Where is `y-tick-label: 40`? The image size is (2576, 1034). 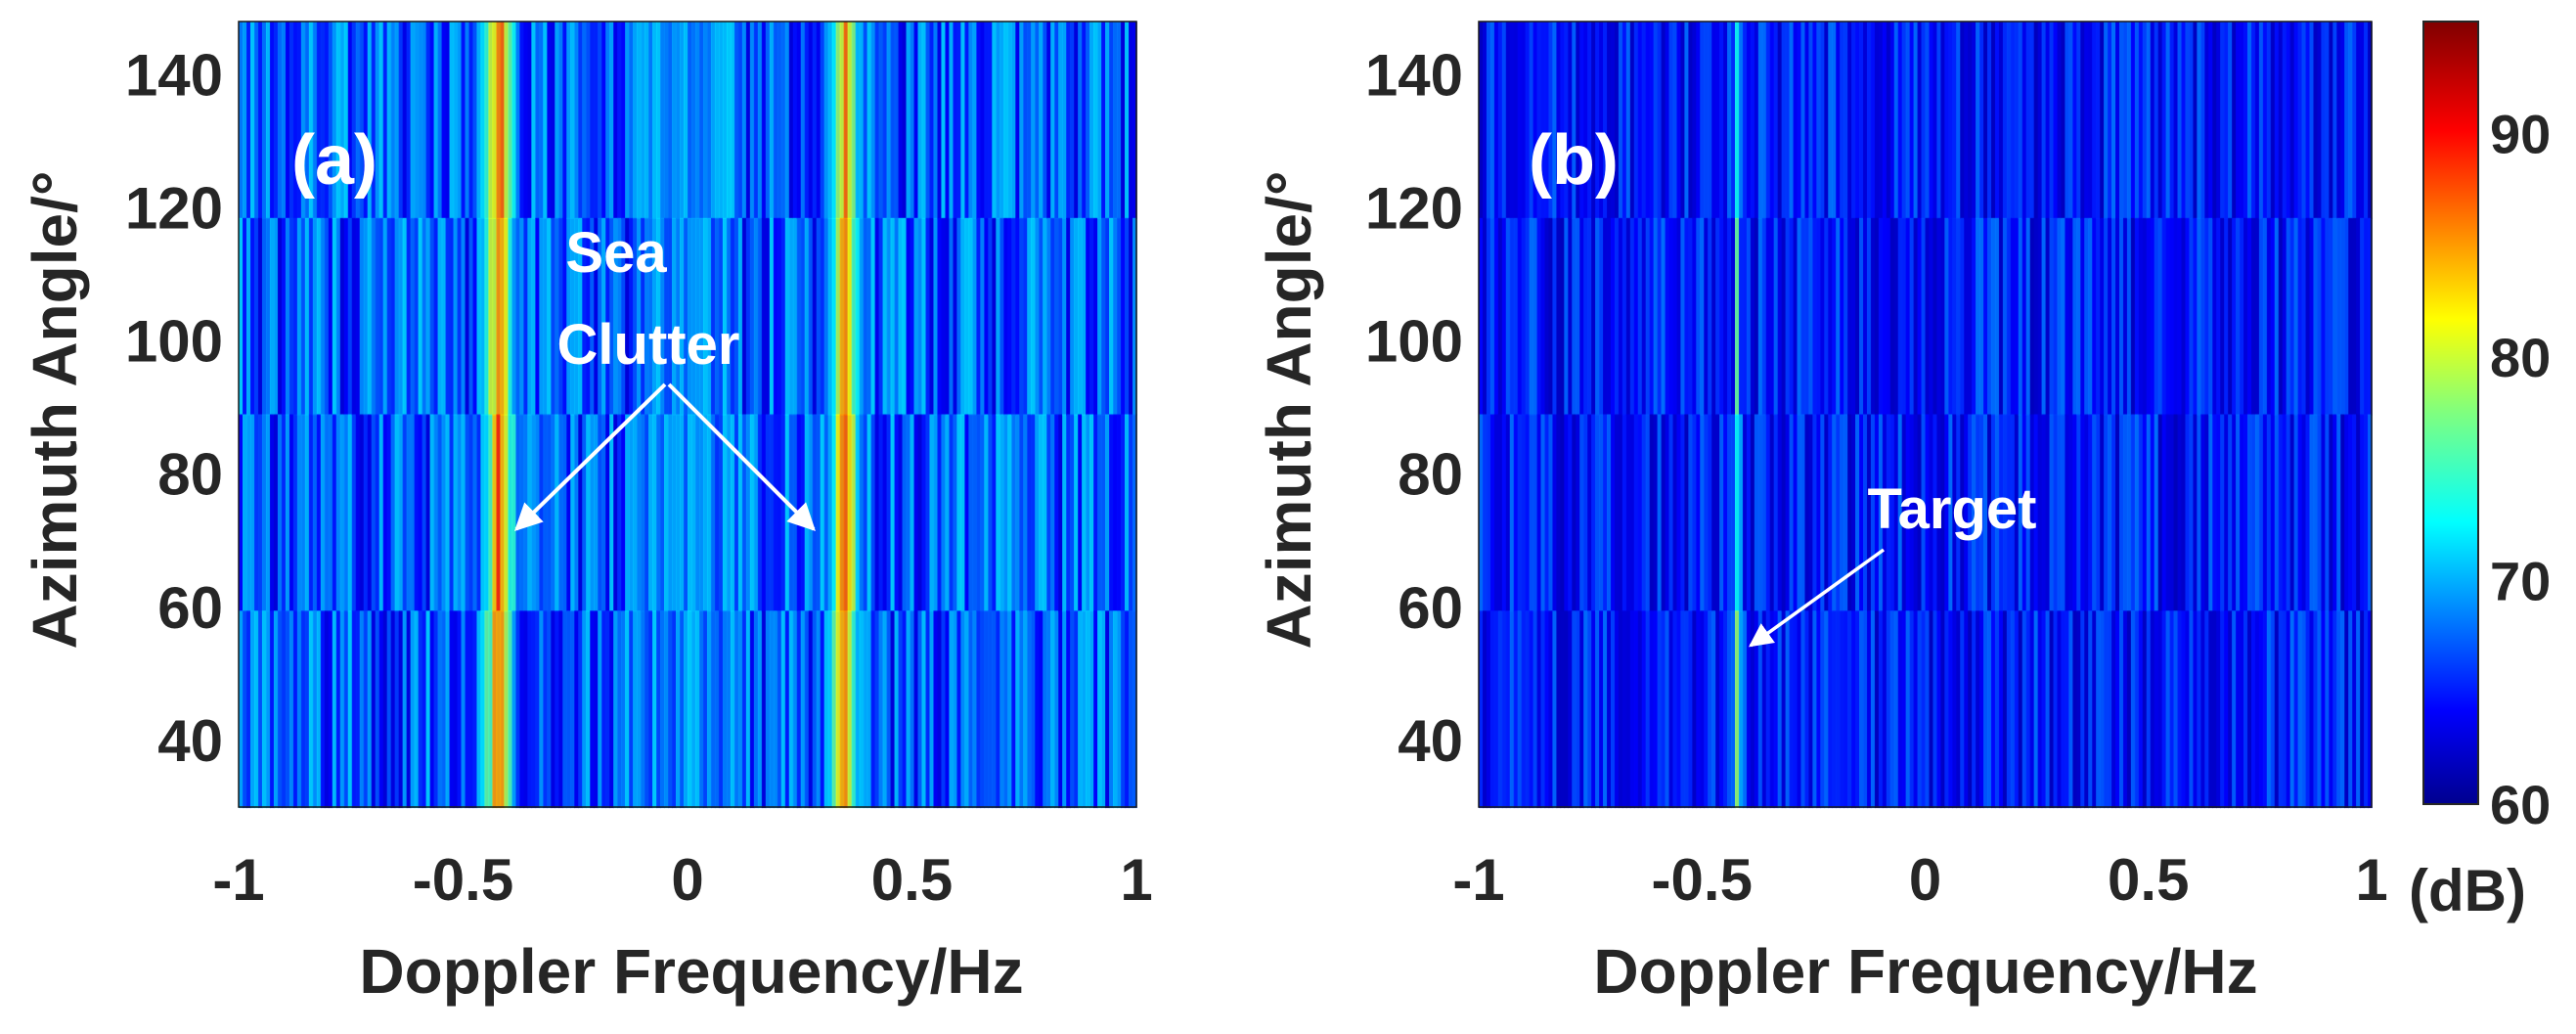
y-tick-label: 40 is located at coordinates (1430, 741).